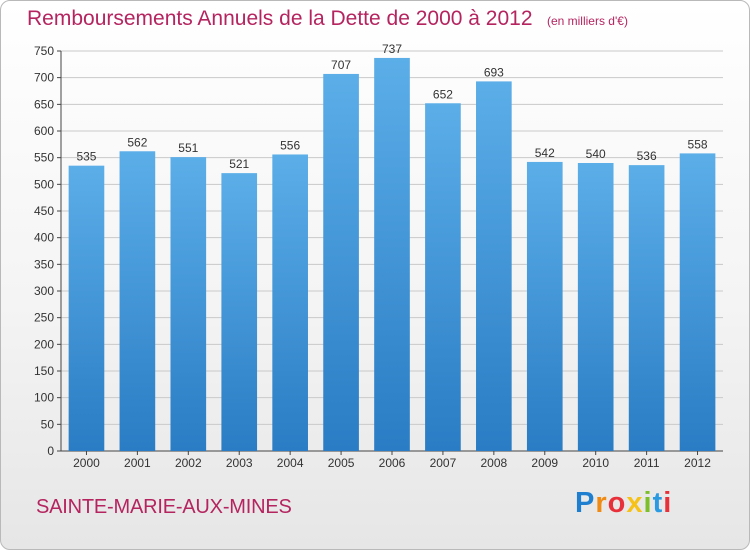 The height and width of the screenshot is (550, 750). I want to click on data-label: 562, so click(137, 142).